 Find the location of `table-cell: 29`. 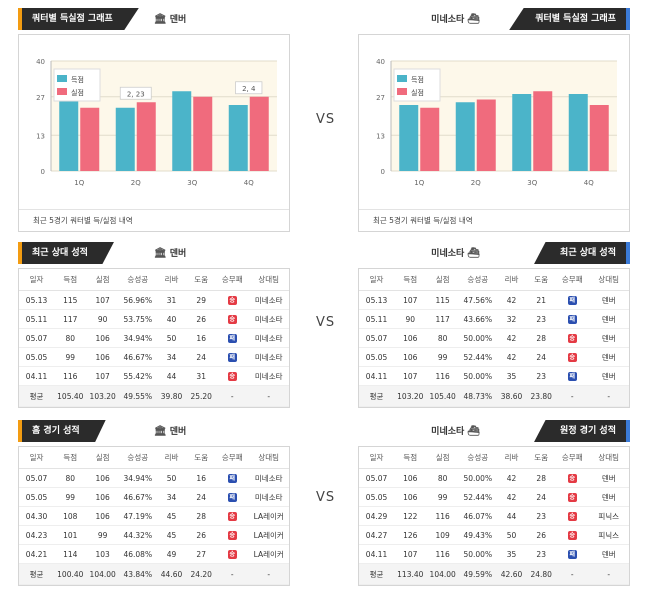

table-cell: 29 is located at coordinates (201, 300).